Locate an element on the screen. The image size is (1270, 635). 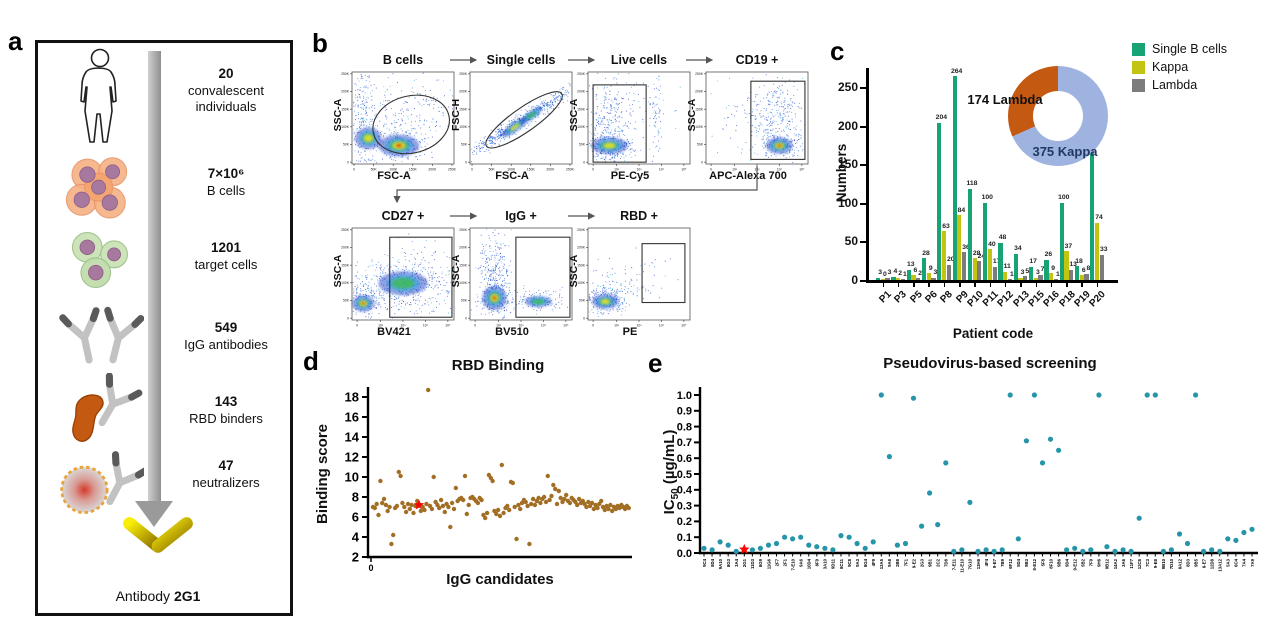
bar-P11-kappa is located at coordinates (990, 264).